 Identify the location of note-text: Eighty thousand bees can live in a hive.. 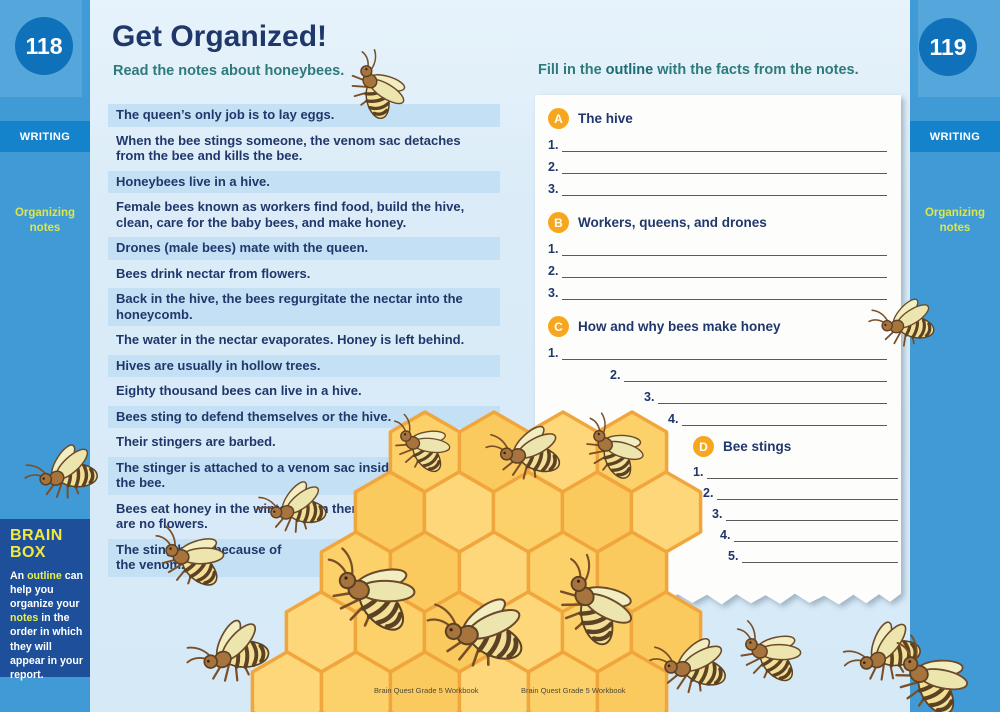
(239, 390).